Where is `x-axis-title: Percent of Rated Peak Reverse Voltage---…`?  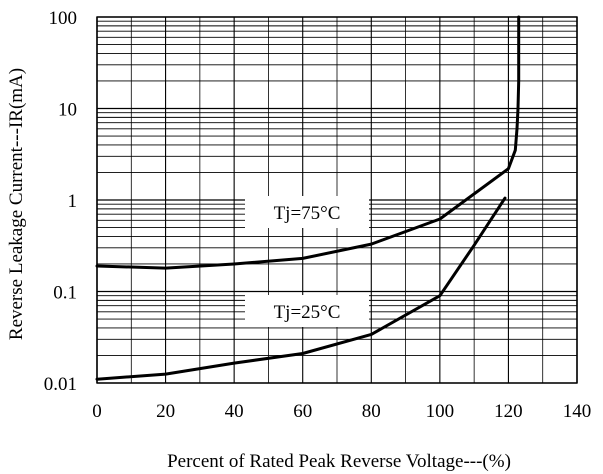
x-axis-title: Percent of Rated Peak Reverse Voltage---… is located at coordinates (339, 461).